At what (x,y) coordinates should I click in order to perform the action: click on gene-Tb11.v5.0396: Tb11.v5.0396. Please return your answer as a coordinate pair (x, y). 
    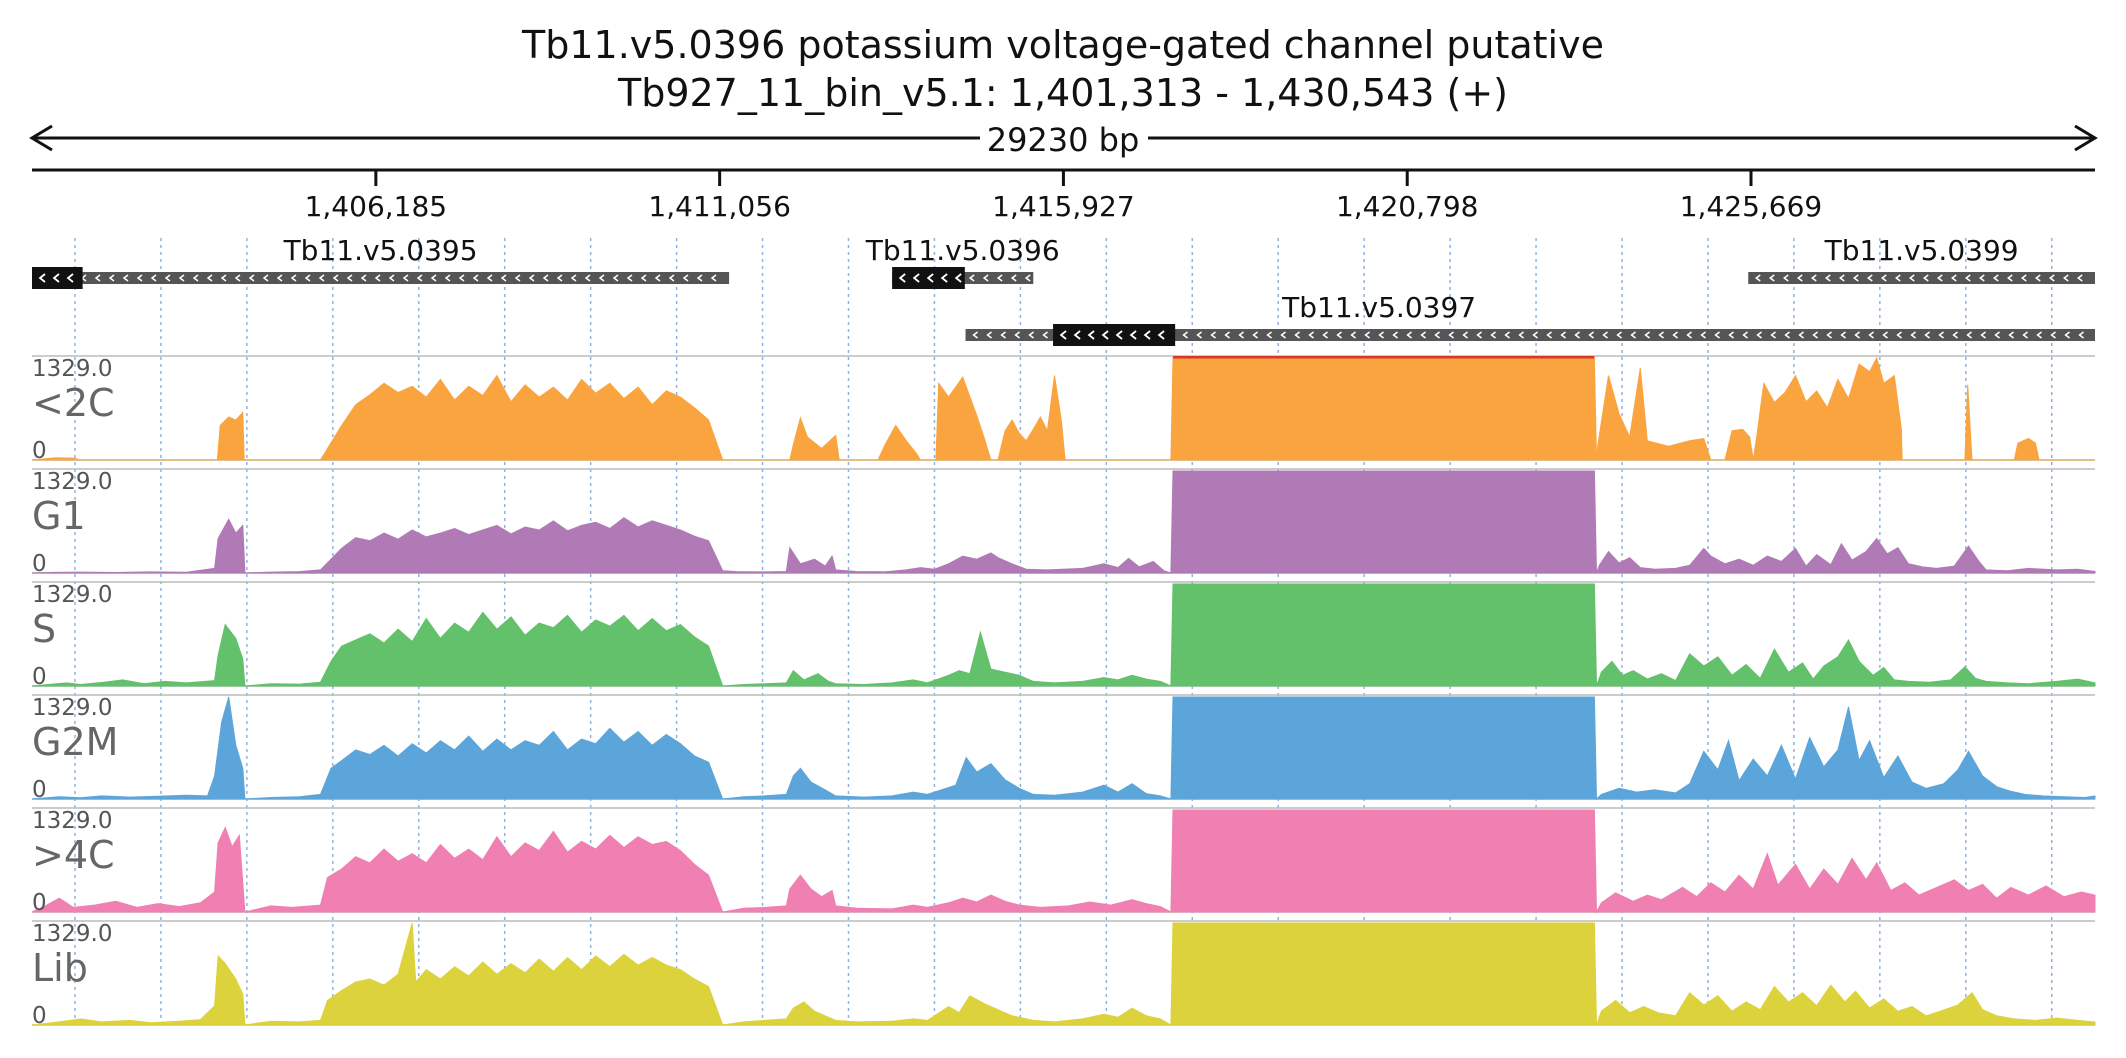
    Looking at the image, I should click on (962, 261).